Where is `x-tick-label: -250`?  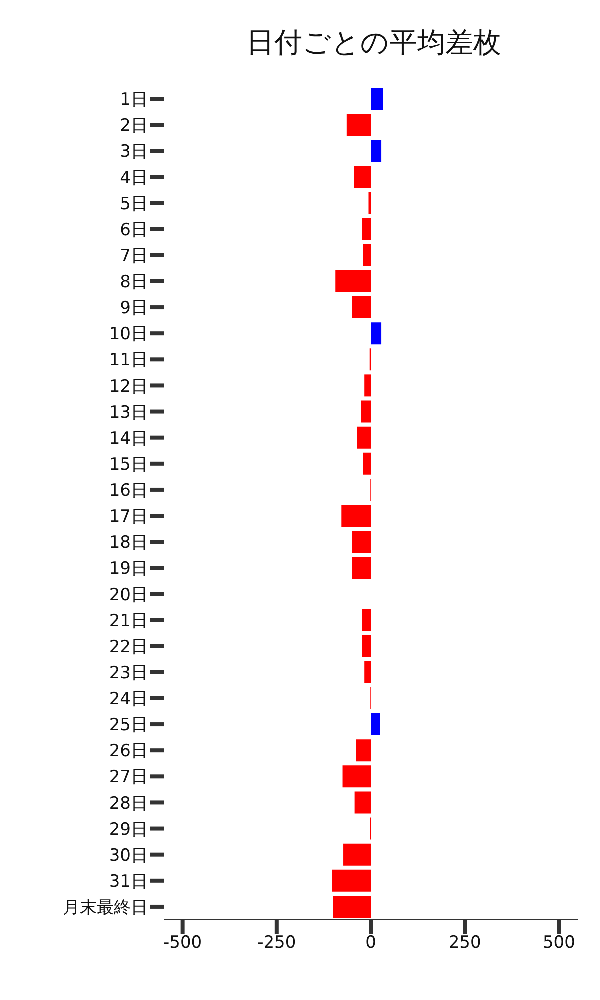 x-tick-label: -250 is located at coordinates (277, 943).